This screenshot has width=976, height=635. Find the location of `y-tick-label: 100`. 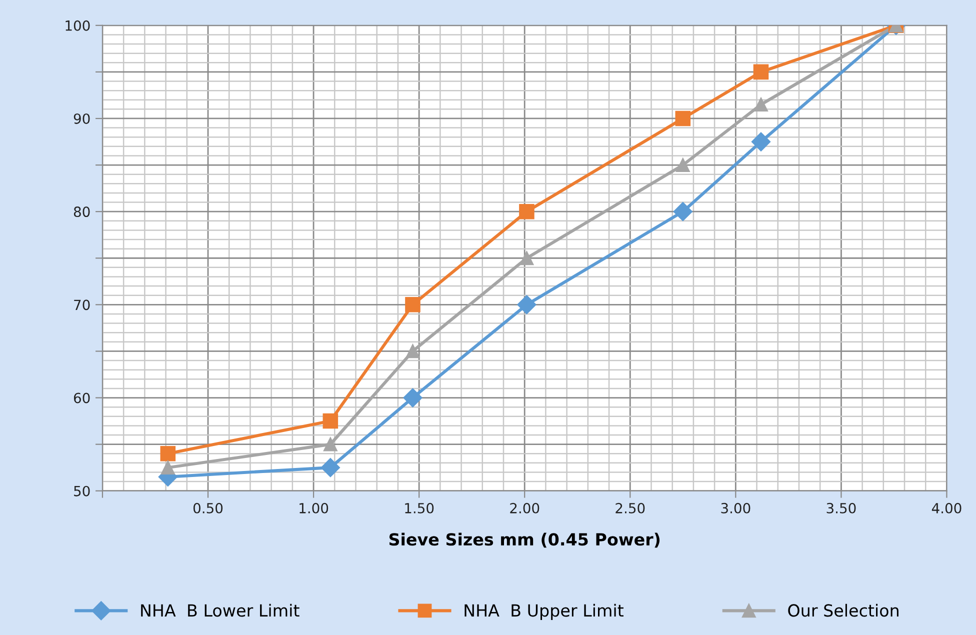

y-tick-label: 100 is located at coordinates (78, 25).